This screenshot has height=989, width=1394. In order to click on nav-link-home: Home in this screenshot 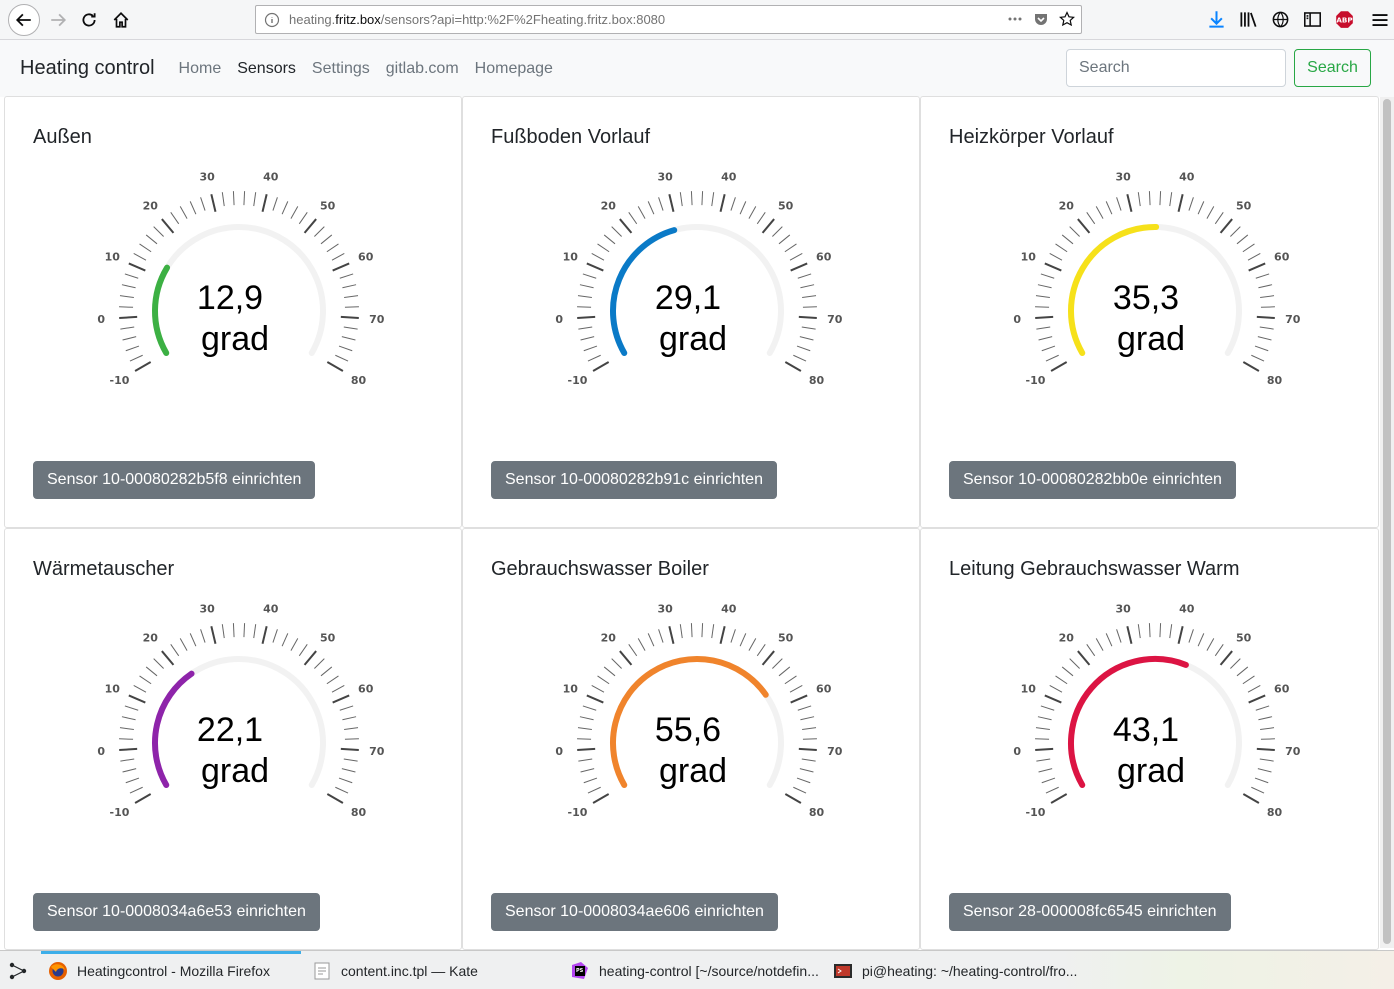, I will do `click(200, 68)`.